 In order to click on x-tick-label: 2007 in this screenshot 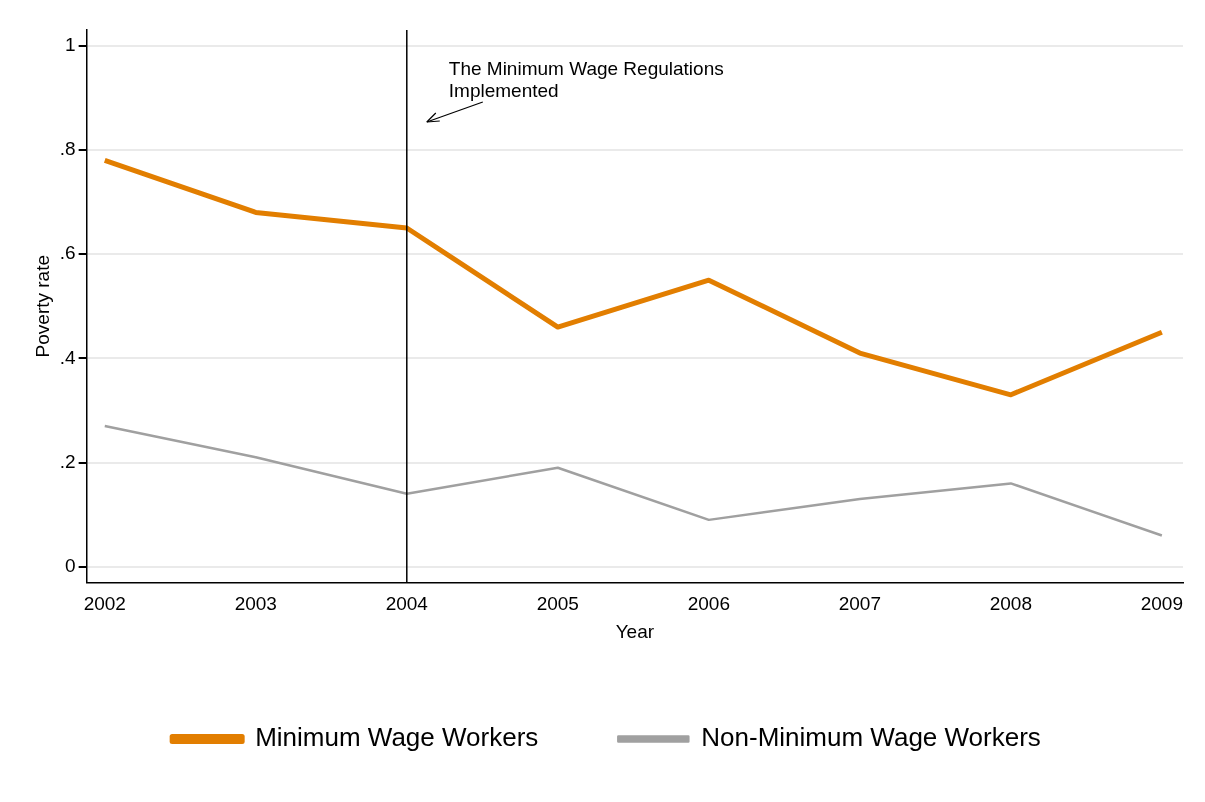, I will do `click(859, 604)`.